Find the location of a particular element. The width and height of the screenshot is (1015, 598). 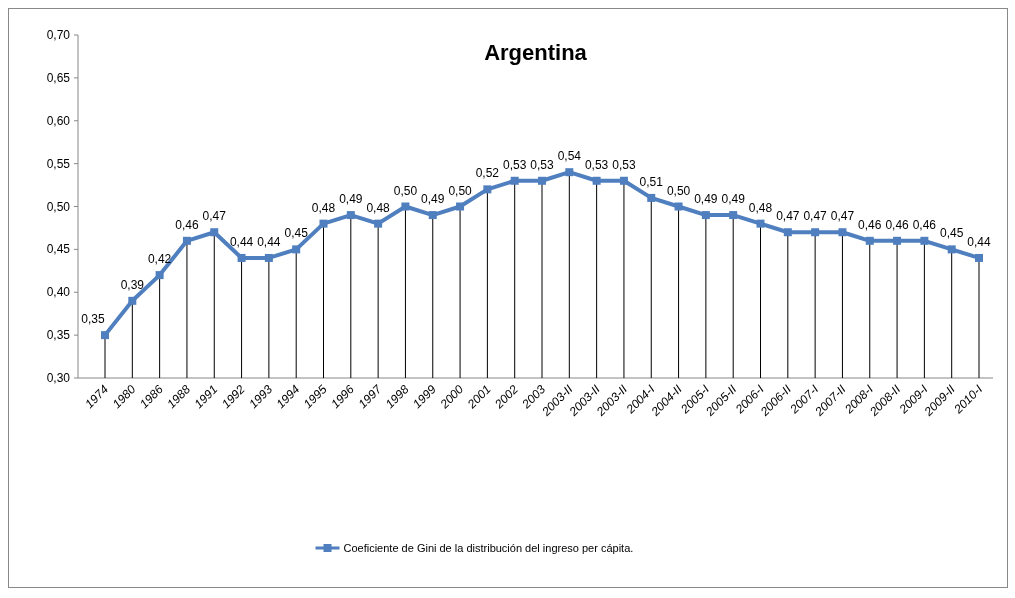

y-tick-label: 0,30 is located at coordinates (58, 378).